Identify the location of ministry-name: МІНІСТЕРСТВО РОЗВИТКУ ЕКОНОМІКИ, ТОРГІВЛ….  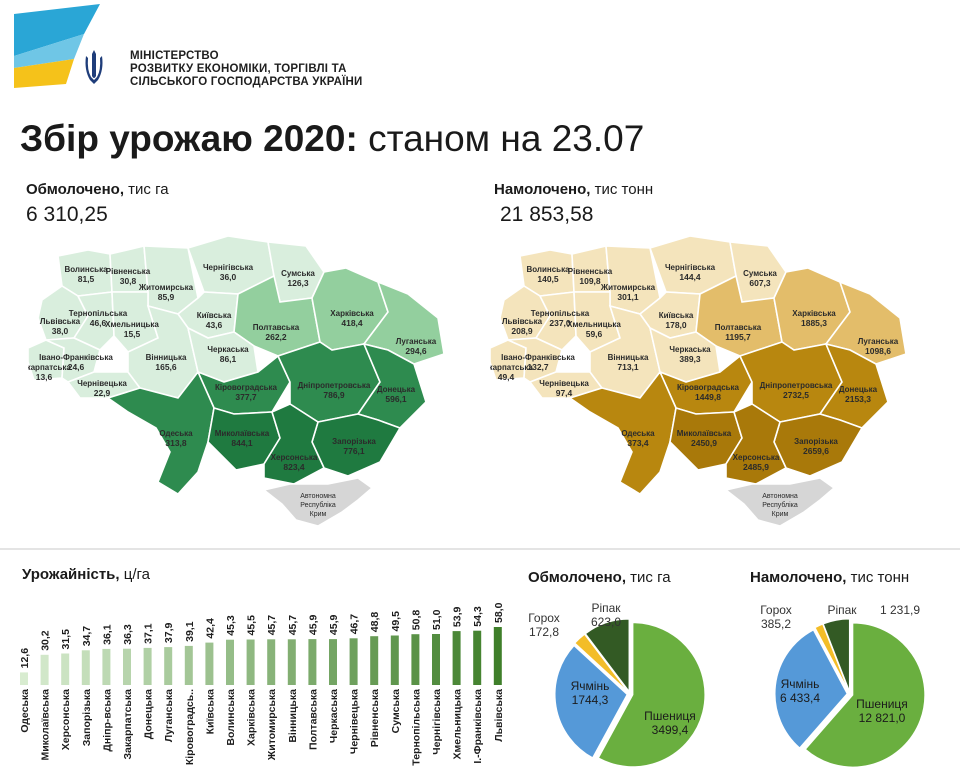
(246, 69).